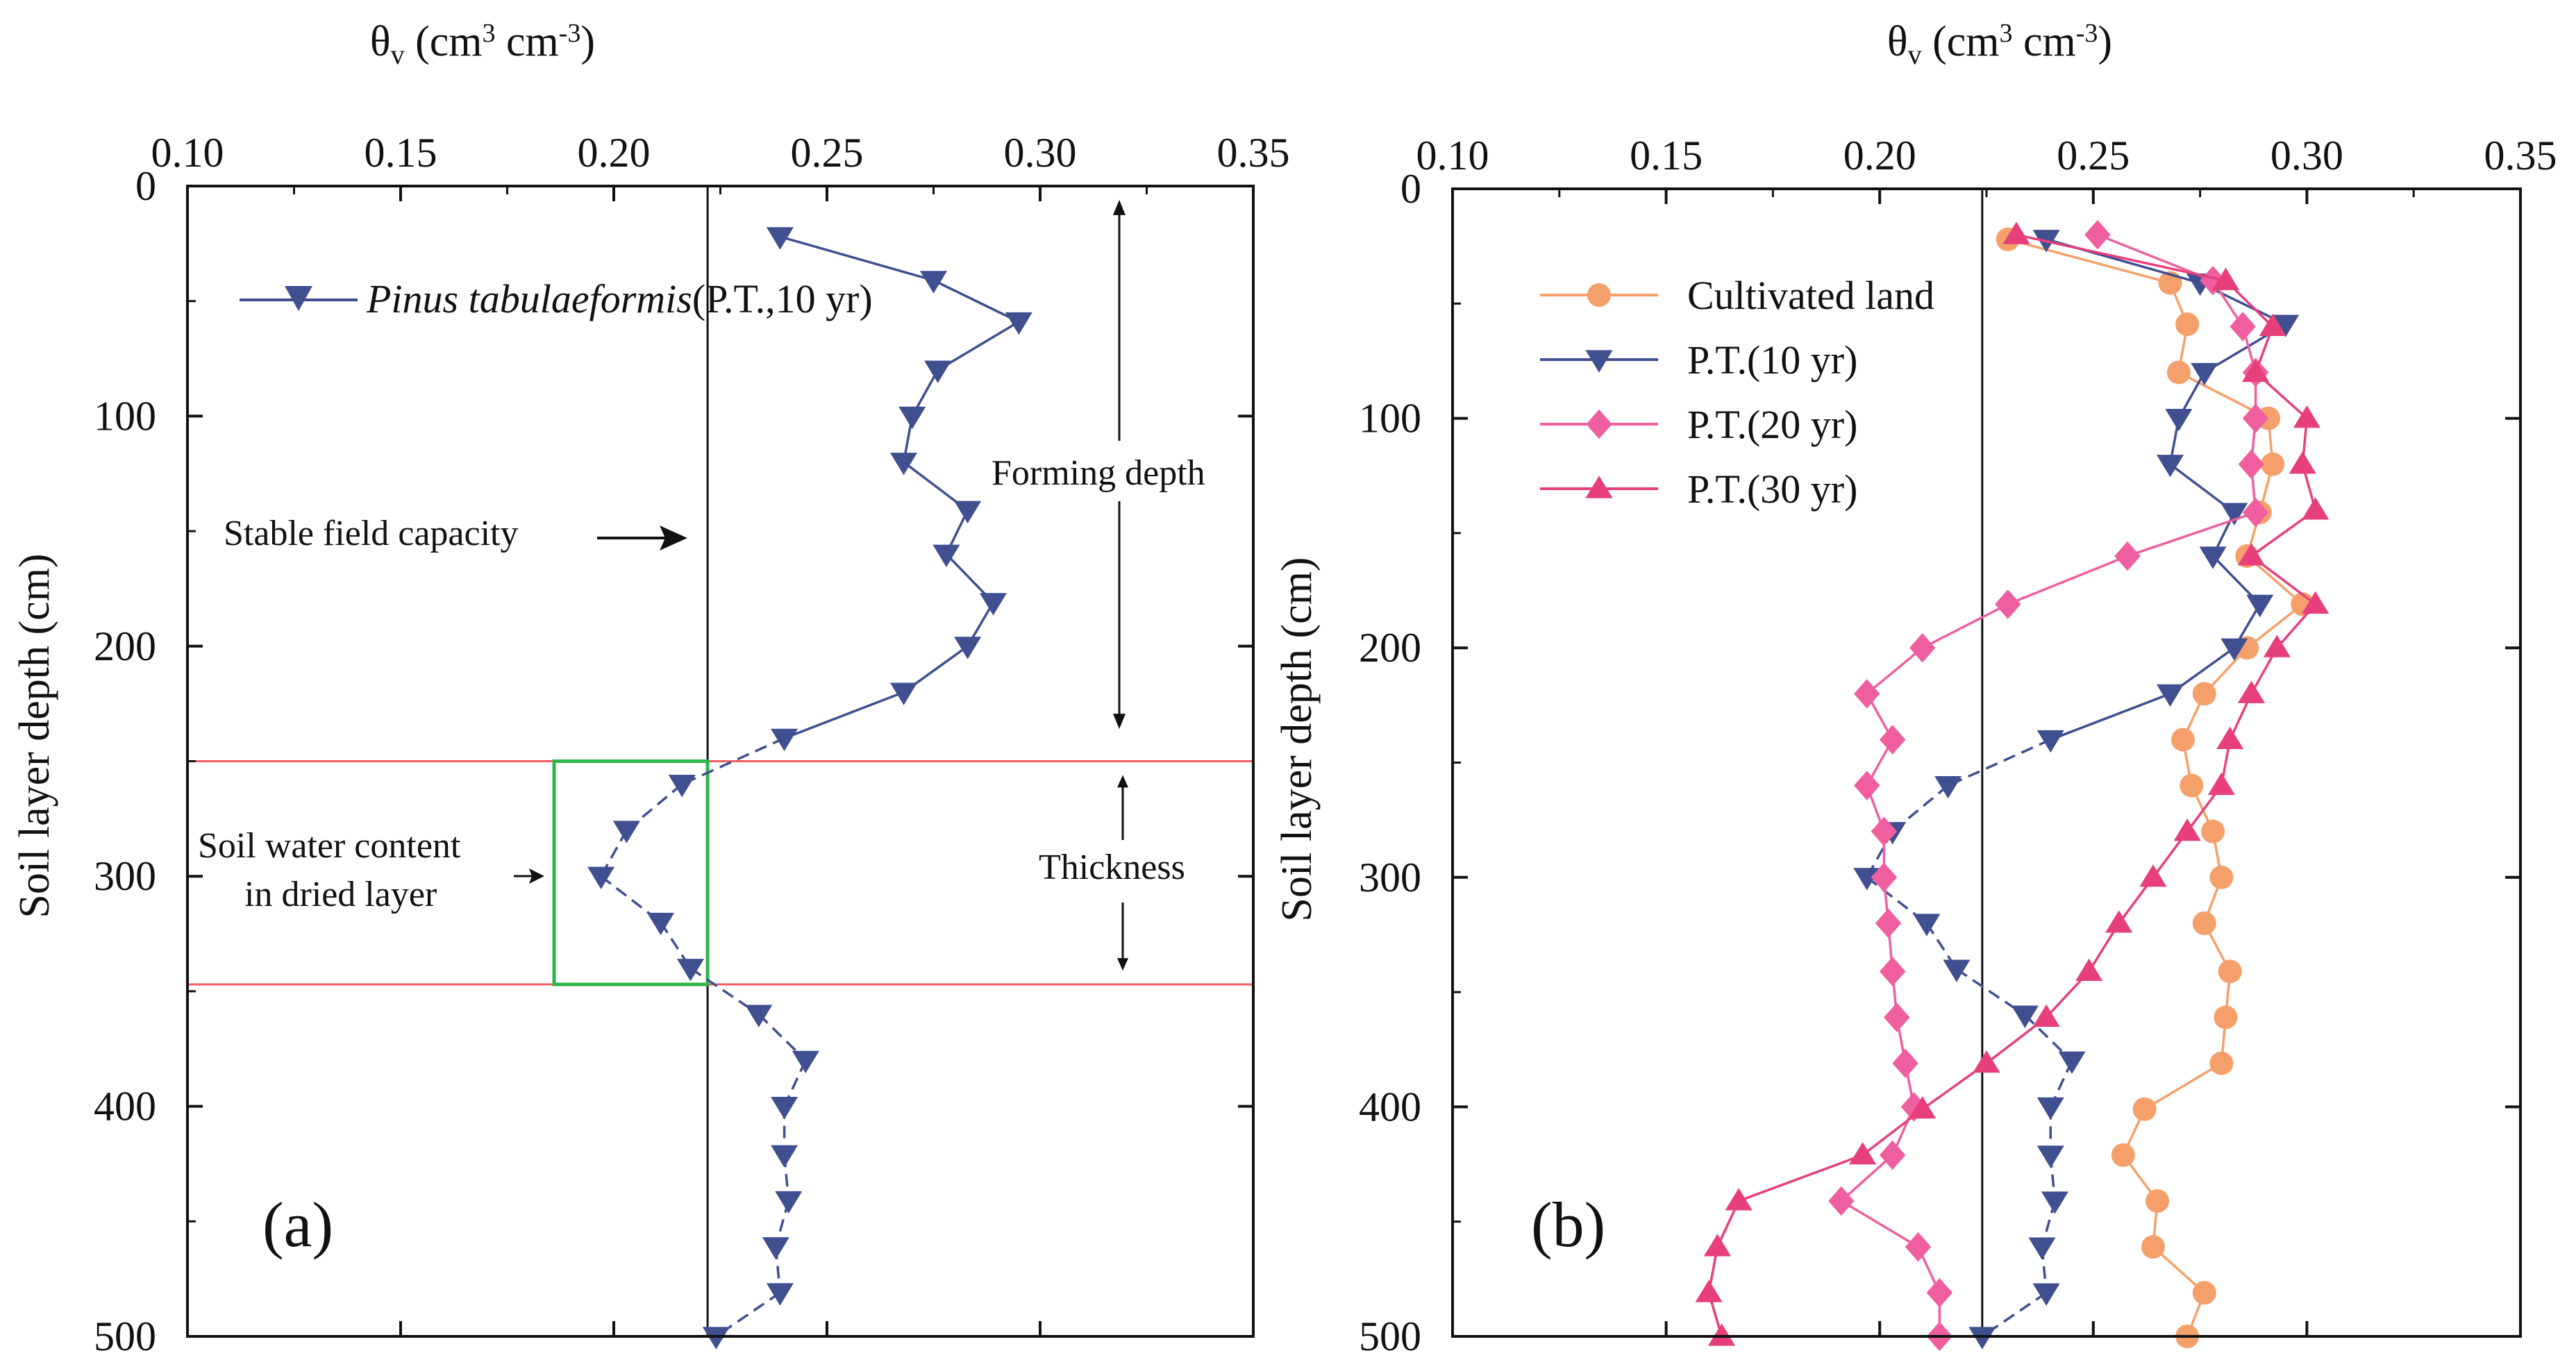  I want to click on legend-entry: Cultivated land, so click(1737, 295).